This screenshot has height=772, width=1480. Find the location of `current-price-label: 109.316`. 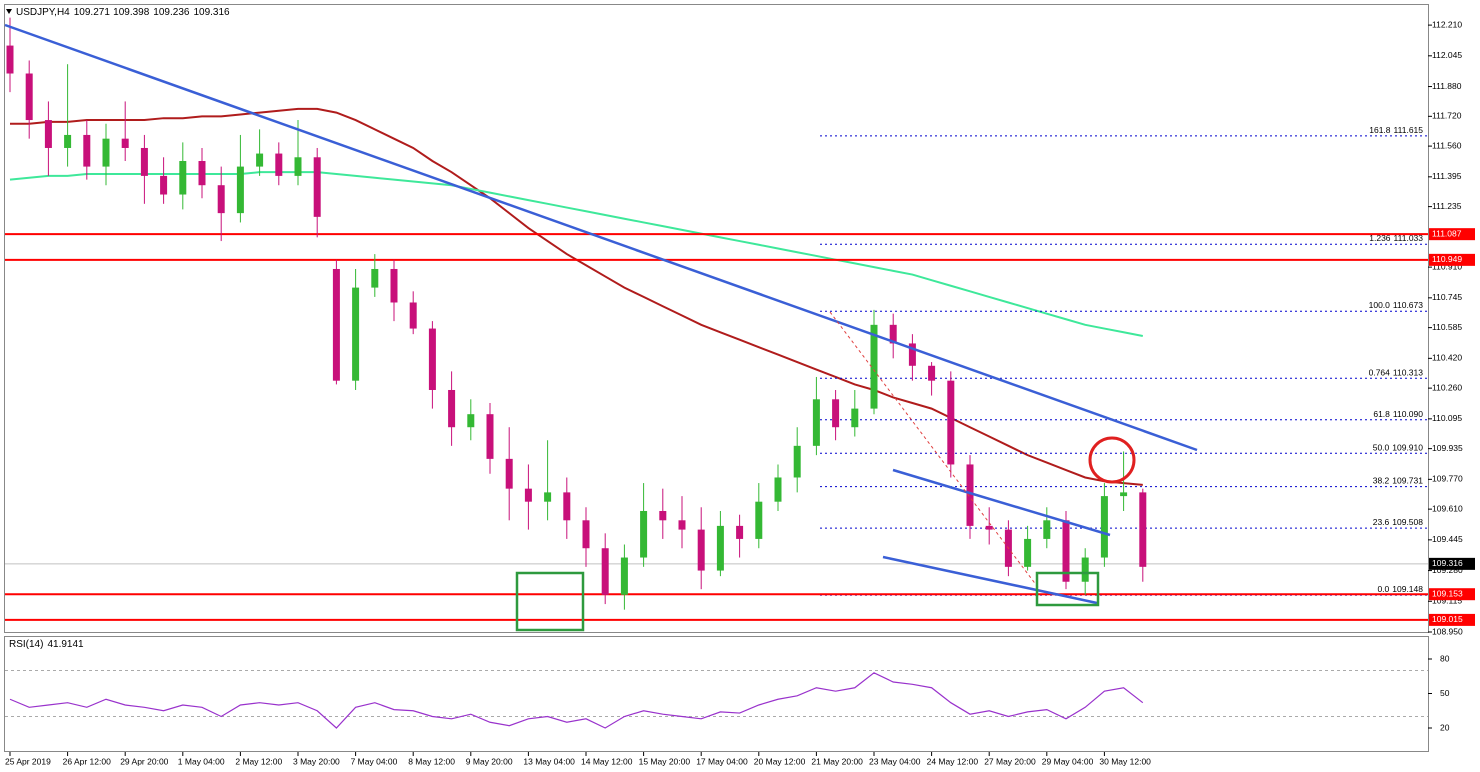

current-price-label: 109.316 is located at coordinates (1447, 563).